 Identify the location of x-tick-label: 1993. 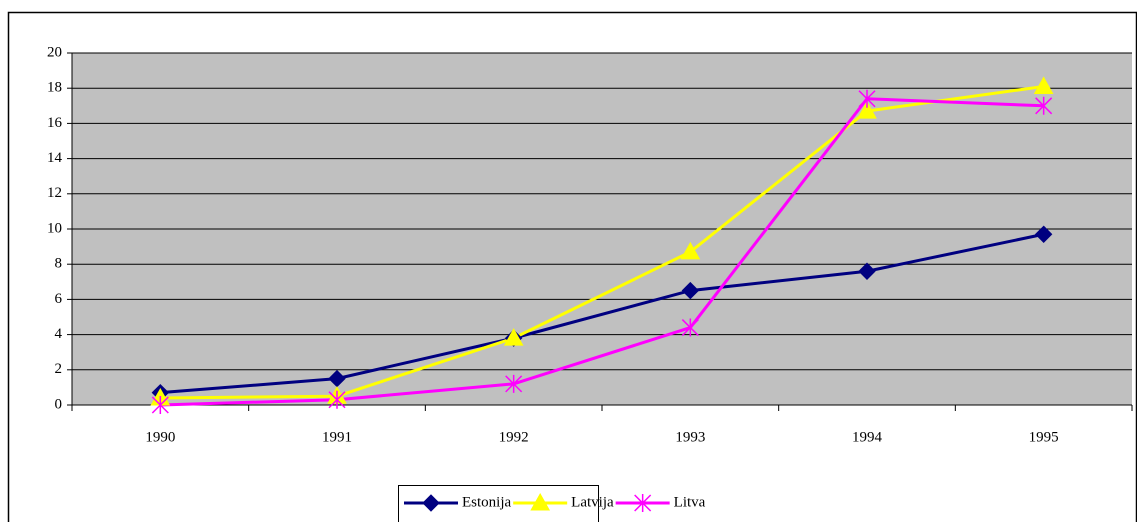
(690, 437).